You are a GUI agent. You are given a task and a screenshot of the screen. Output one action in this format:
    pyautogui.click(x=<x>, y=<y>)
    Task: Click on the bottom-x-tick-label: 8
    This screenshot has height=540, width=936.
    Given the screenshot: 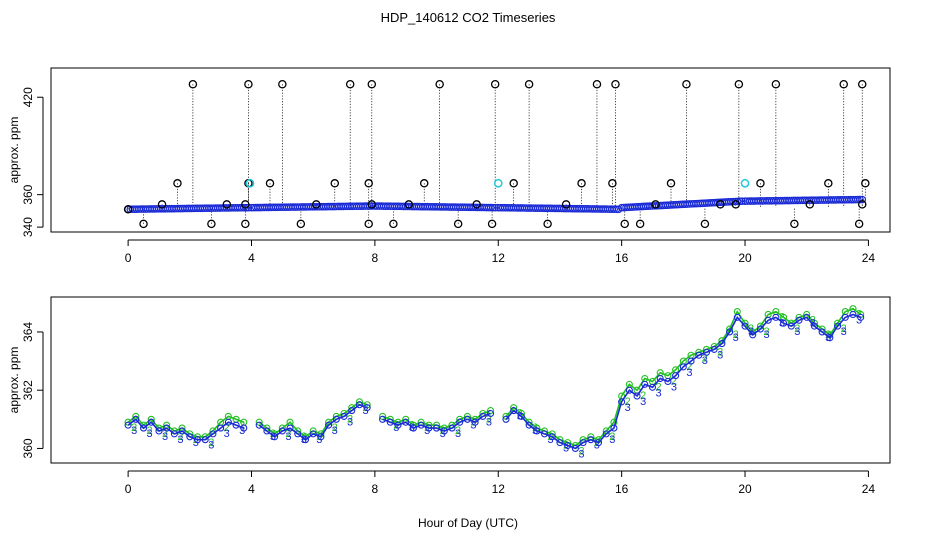 What is the action you would take?
    pyautogui.click(x=375, y=489)
    